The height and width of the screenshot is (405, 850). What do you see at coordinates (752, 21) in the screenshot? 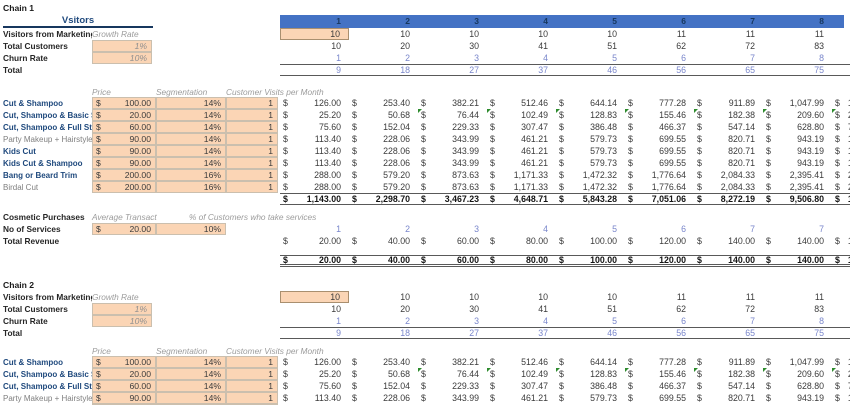
I see `month-header-cell: 7` at bounding box center [752, 21].